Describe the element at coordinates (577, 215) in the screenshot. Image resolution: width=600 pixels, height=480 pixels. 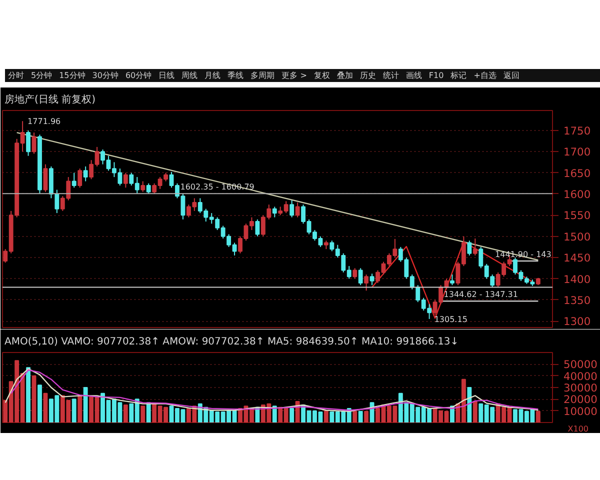
I see `y-tick-label: 1550` at that location.